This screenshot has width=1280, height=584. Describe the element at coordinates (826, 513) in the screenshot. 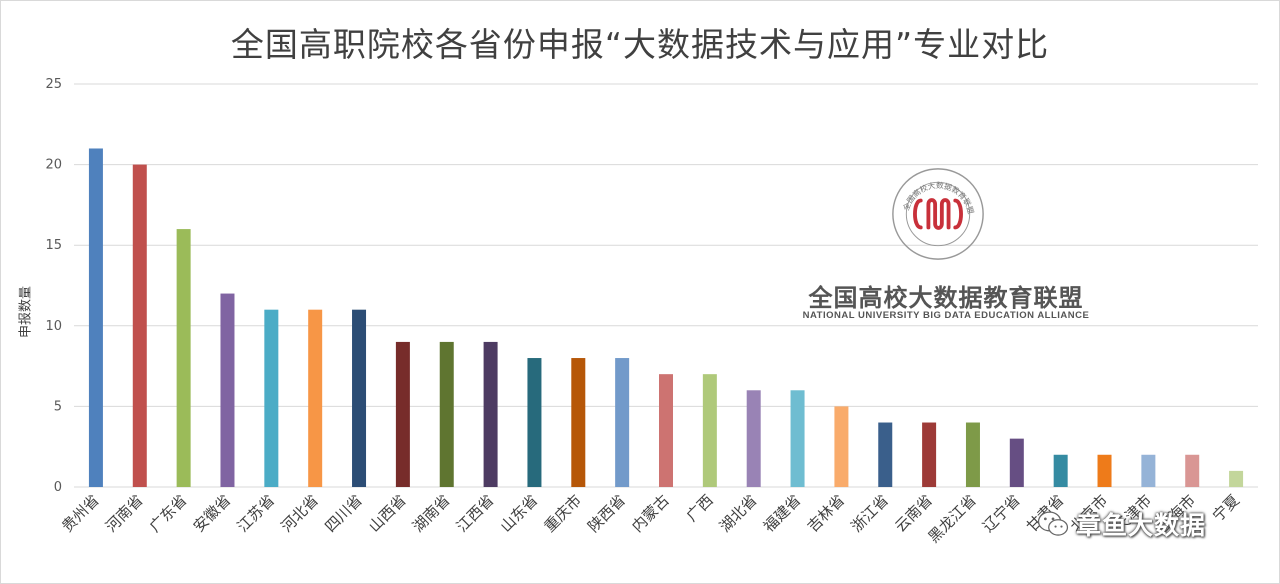

I see `x-tick-label: 吉林省` at that location.